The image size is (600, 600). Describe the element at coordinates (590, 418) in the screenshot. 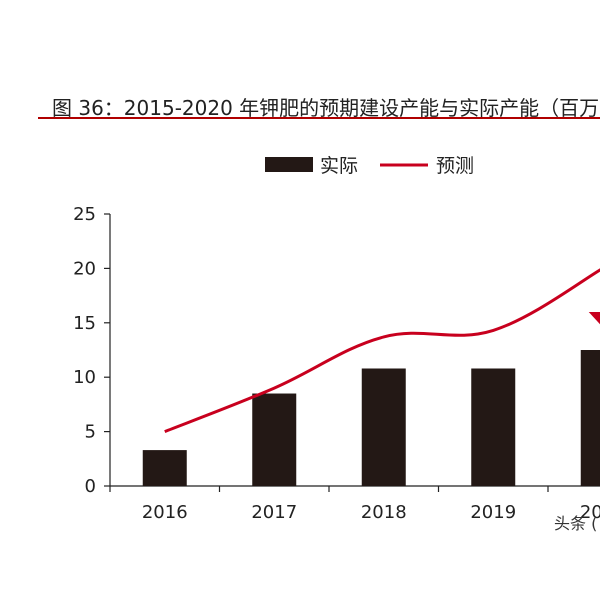

I see `bar-2020` at that location.